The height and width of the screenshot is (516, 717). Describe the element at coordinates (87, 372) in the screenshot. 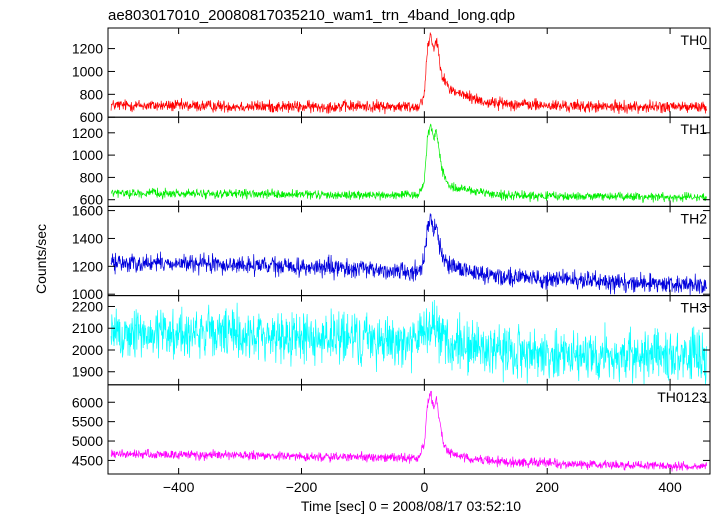

I see `y-tick-label: 1900` at that location.